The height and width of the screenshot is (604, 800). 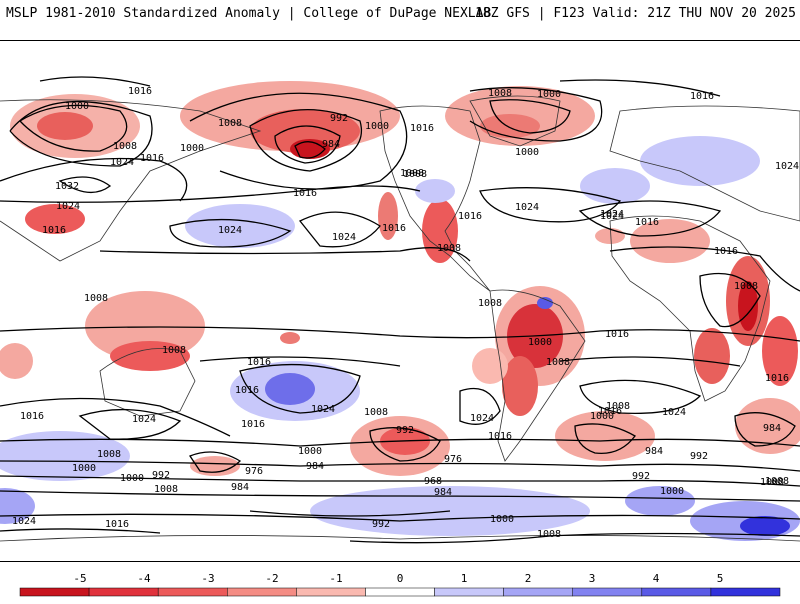 I want to click on coast-greenland, so click(x=515, y=121).